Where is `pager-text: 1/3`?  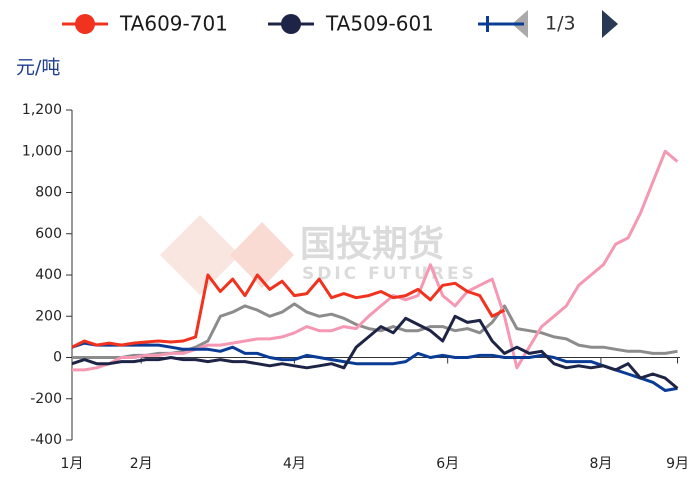
pager-text: 1/3 is located at coordinates (560, 24).